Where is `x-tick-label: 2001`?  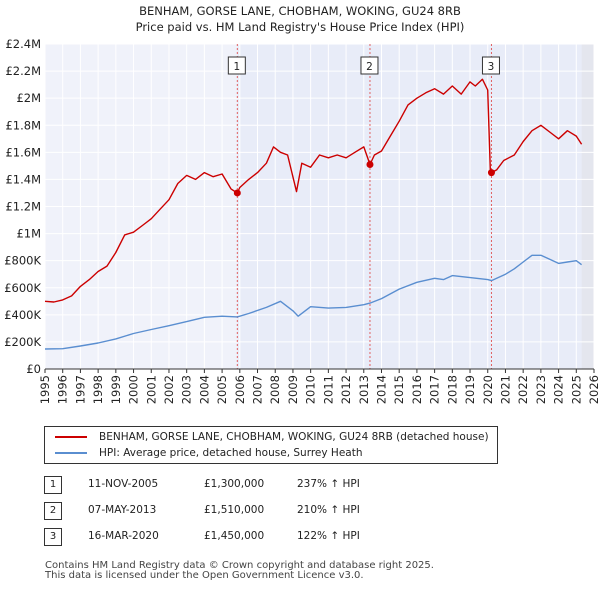 x-tick-label: 2001 is located at coordinates (151, 389).